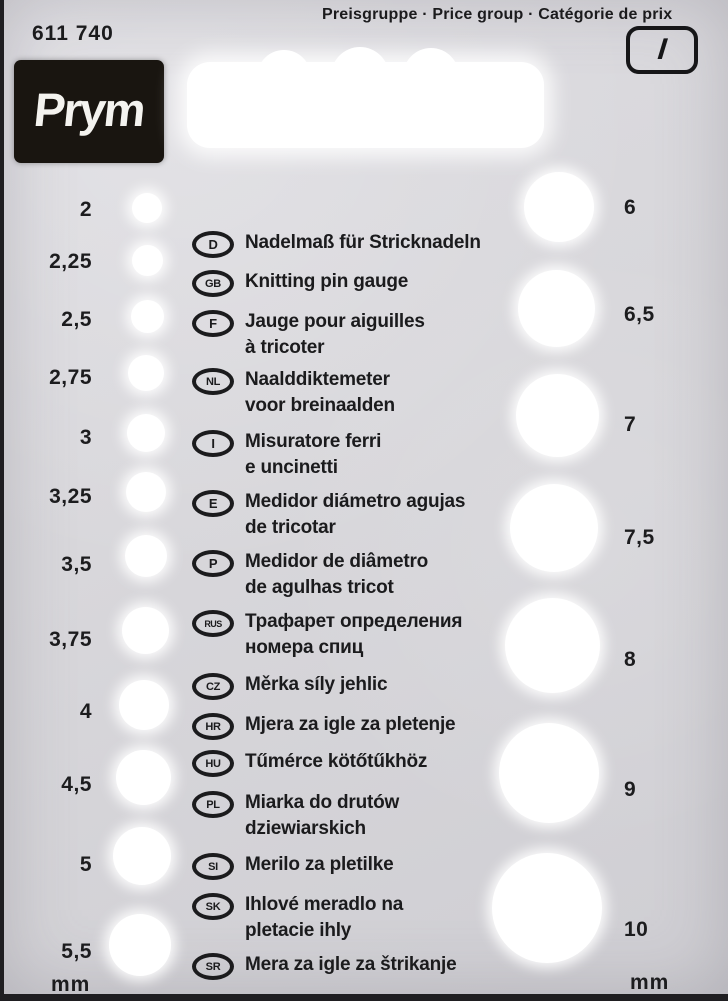  I want to click on size-label: 2,5, so click(76, 319).